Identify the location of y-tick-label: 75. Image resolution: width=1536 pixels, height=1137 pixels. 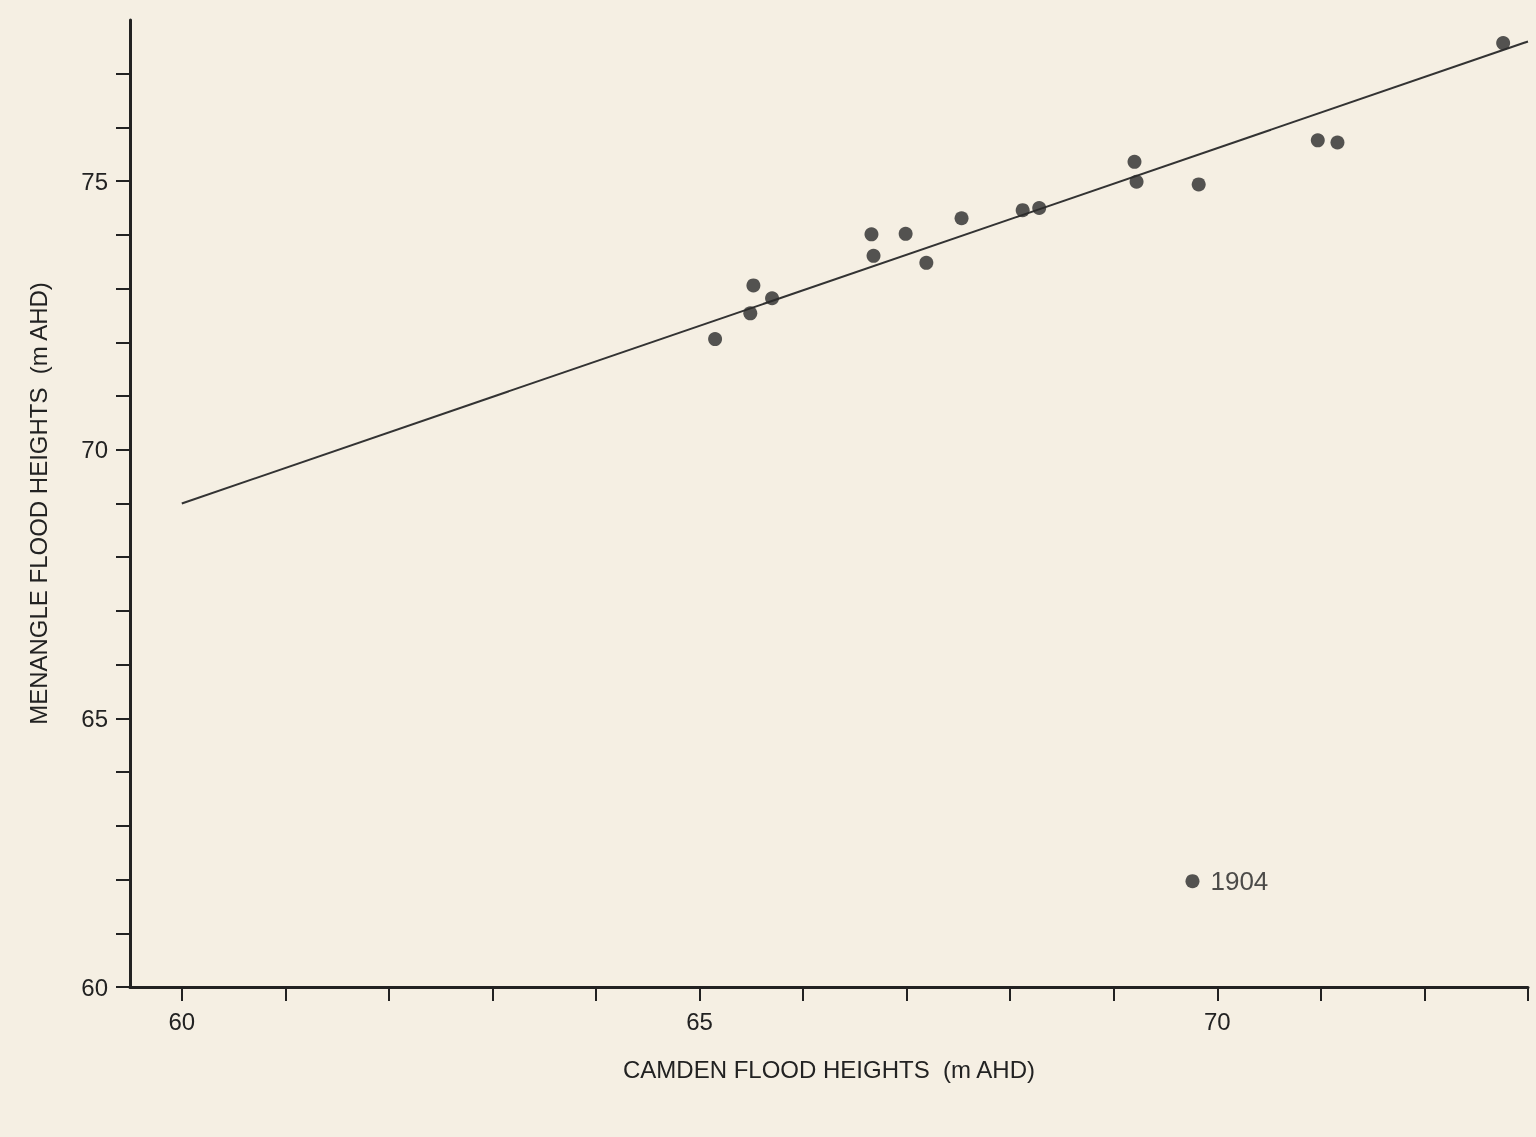
(94, 181).